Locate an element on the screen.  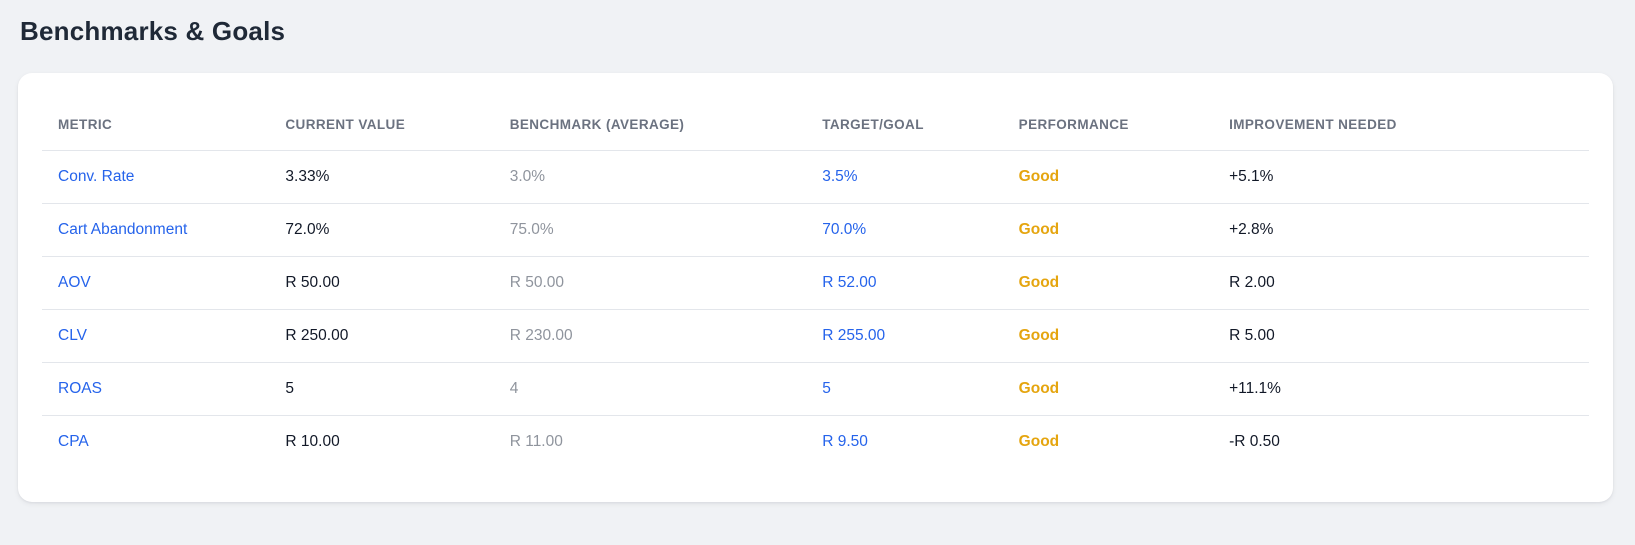
metric-link-cell: CLV is located at coordinates (156, 336).